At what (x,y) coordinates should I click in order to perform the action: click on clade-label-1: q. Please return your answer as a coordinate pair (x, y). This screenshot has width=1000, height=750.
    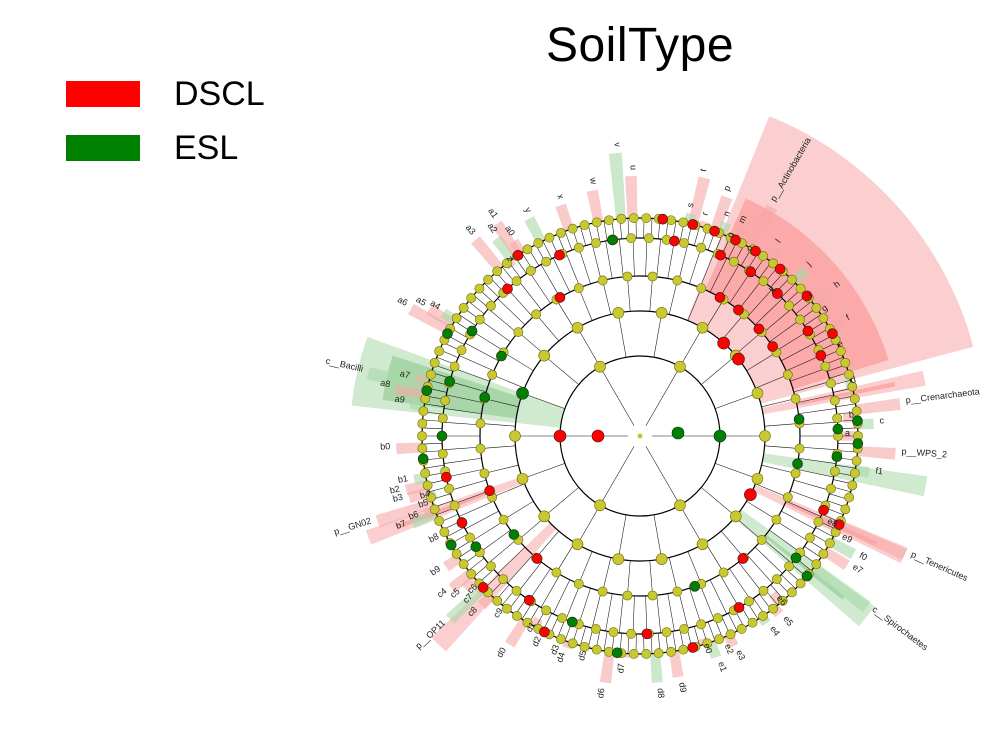
    Looking at the image, I should click on (730, 234).